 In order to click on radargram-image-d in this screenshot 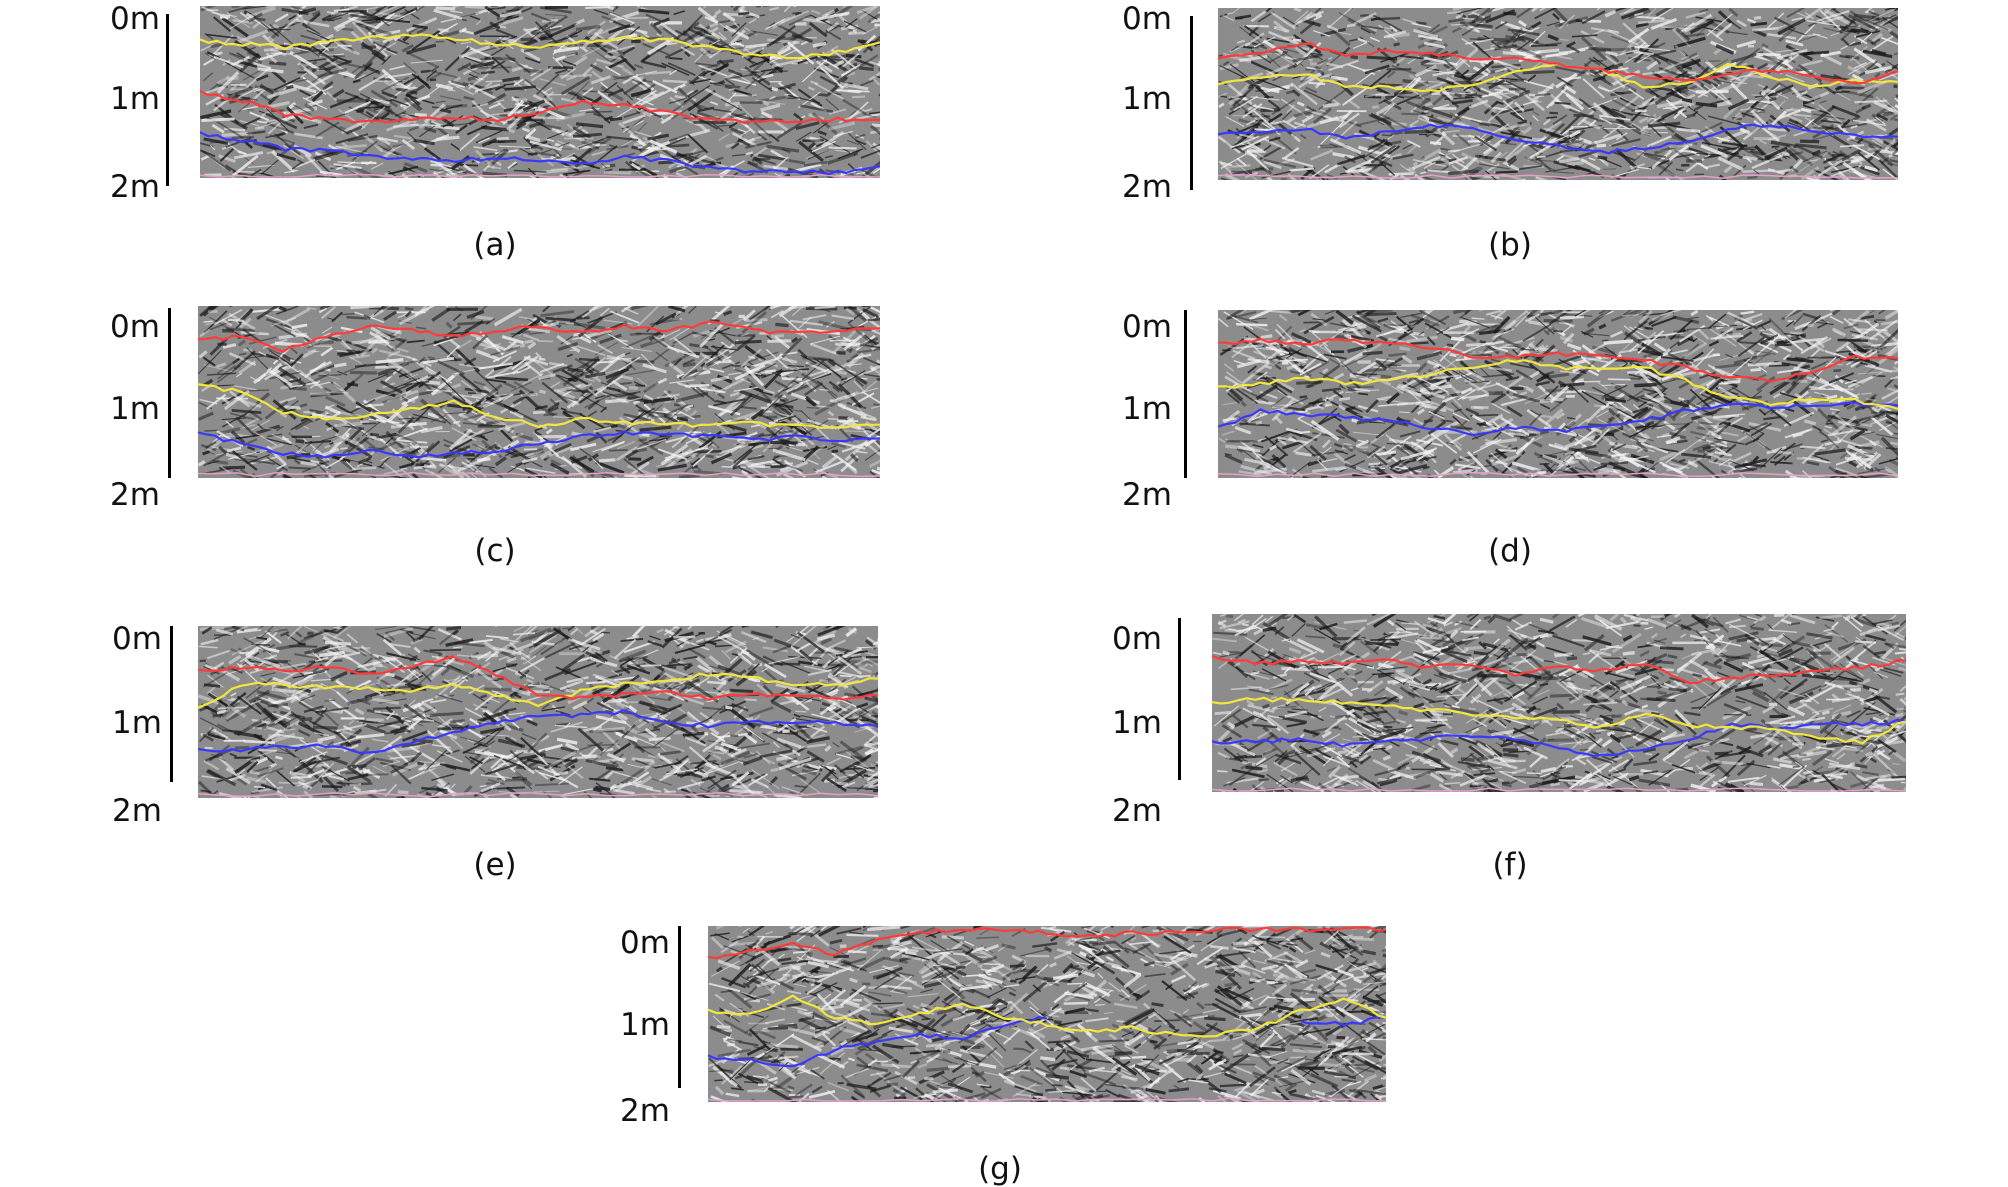, I will do `click(1558, 394)`.